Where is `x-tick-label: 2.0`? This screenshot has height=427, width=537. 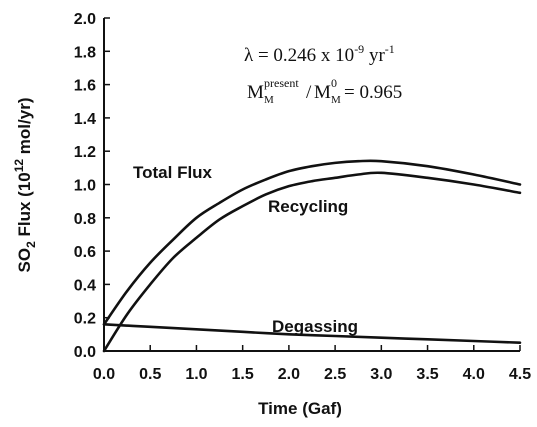
x-tick-label: 2.0 is located at coordinates (289, 374).